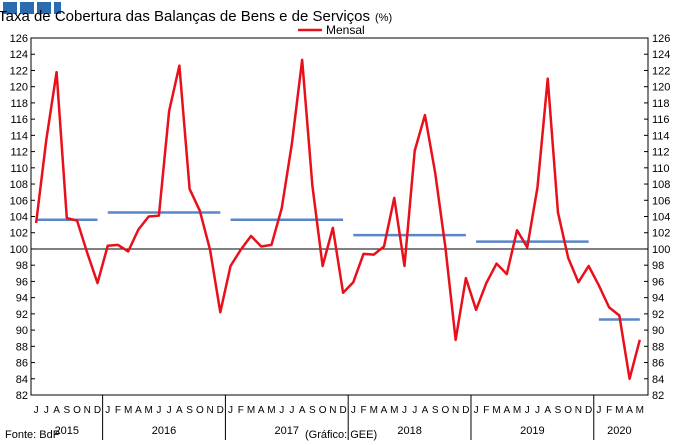  I want to click on y-tick-label-left: 102, so click(19, 234).